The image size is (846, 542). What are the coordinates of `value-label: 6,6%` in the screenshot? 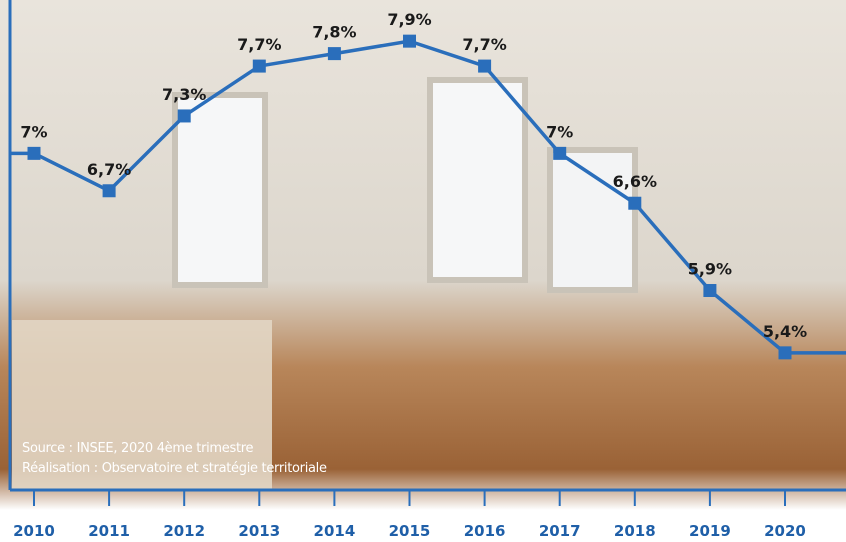 It's located at (635, 181).